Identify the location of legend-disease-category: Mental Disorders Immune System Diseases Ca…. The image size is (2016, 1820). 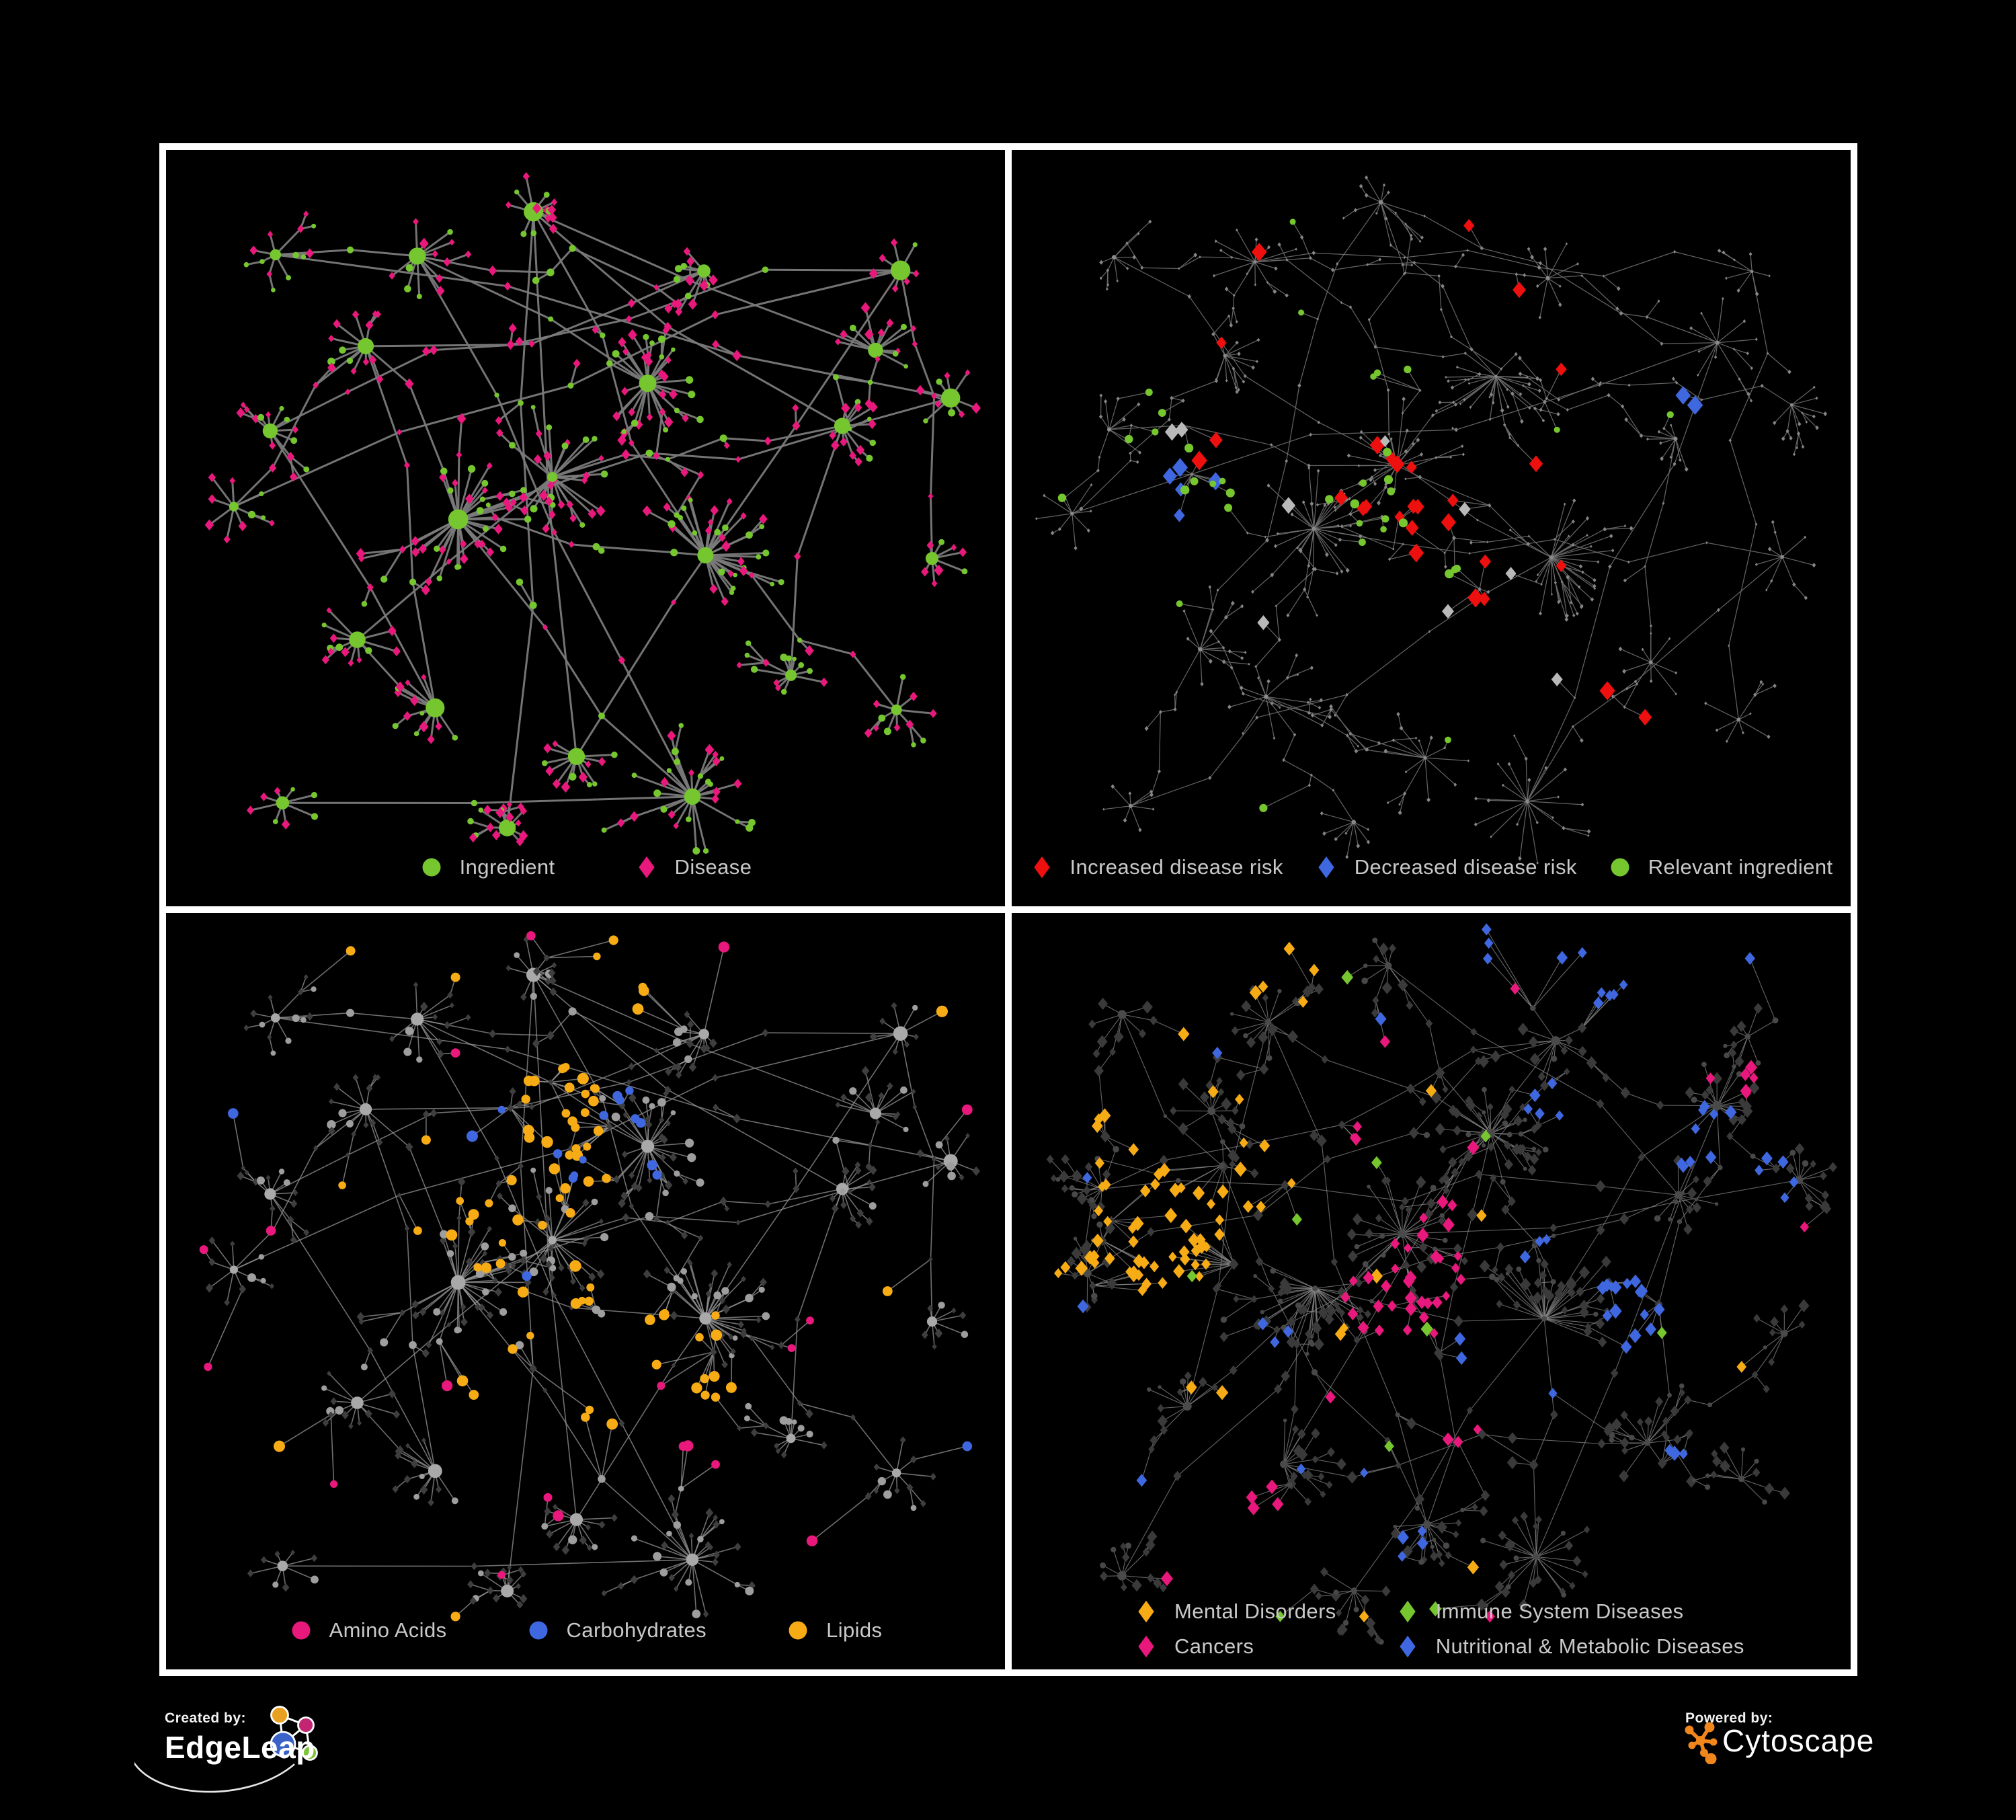
(1431, 1629).